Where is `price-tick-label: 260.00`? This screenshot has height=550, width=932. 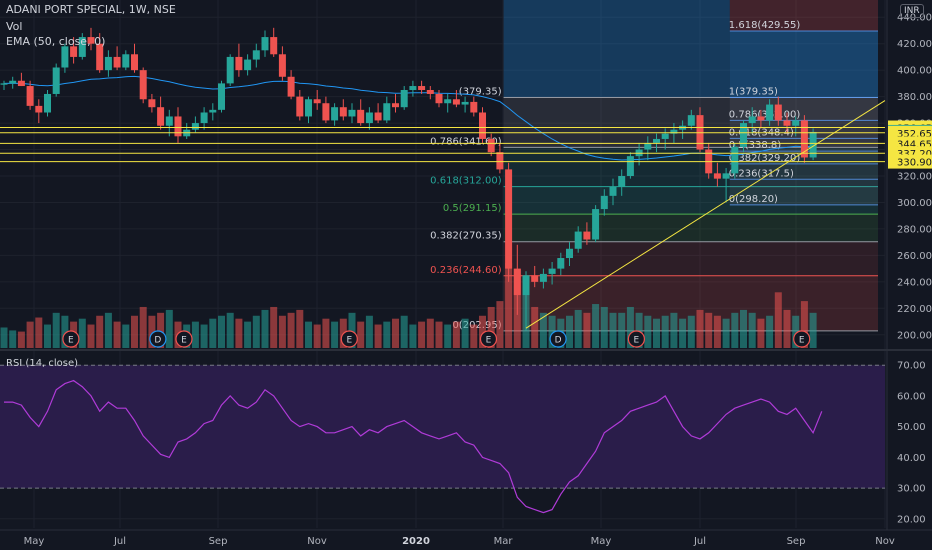
price-tick-label: 260.00 is located at coordinates (914, 256).